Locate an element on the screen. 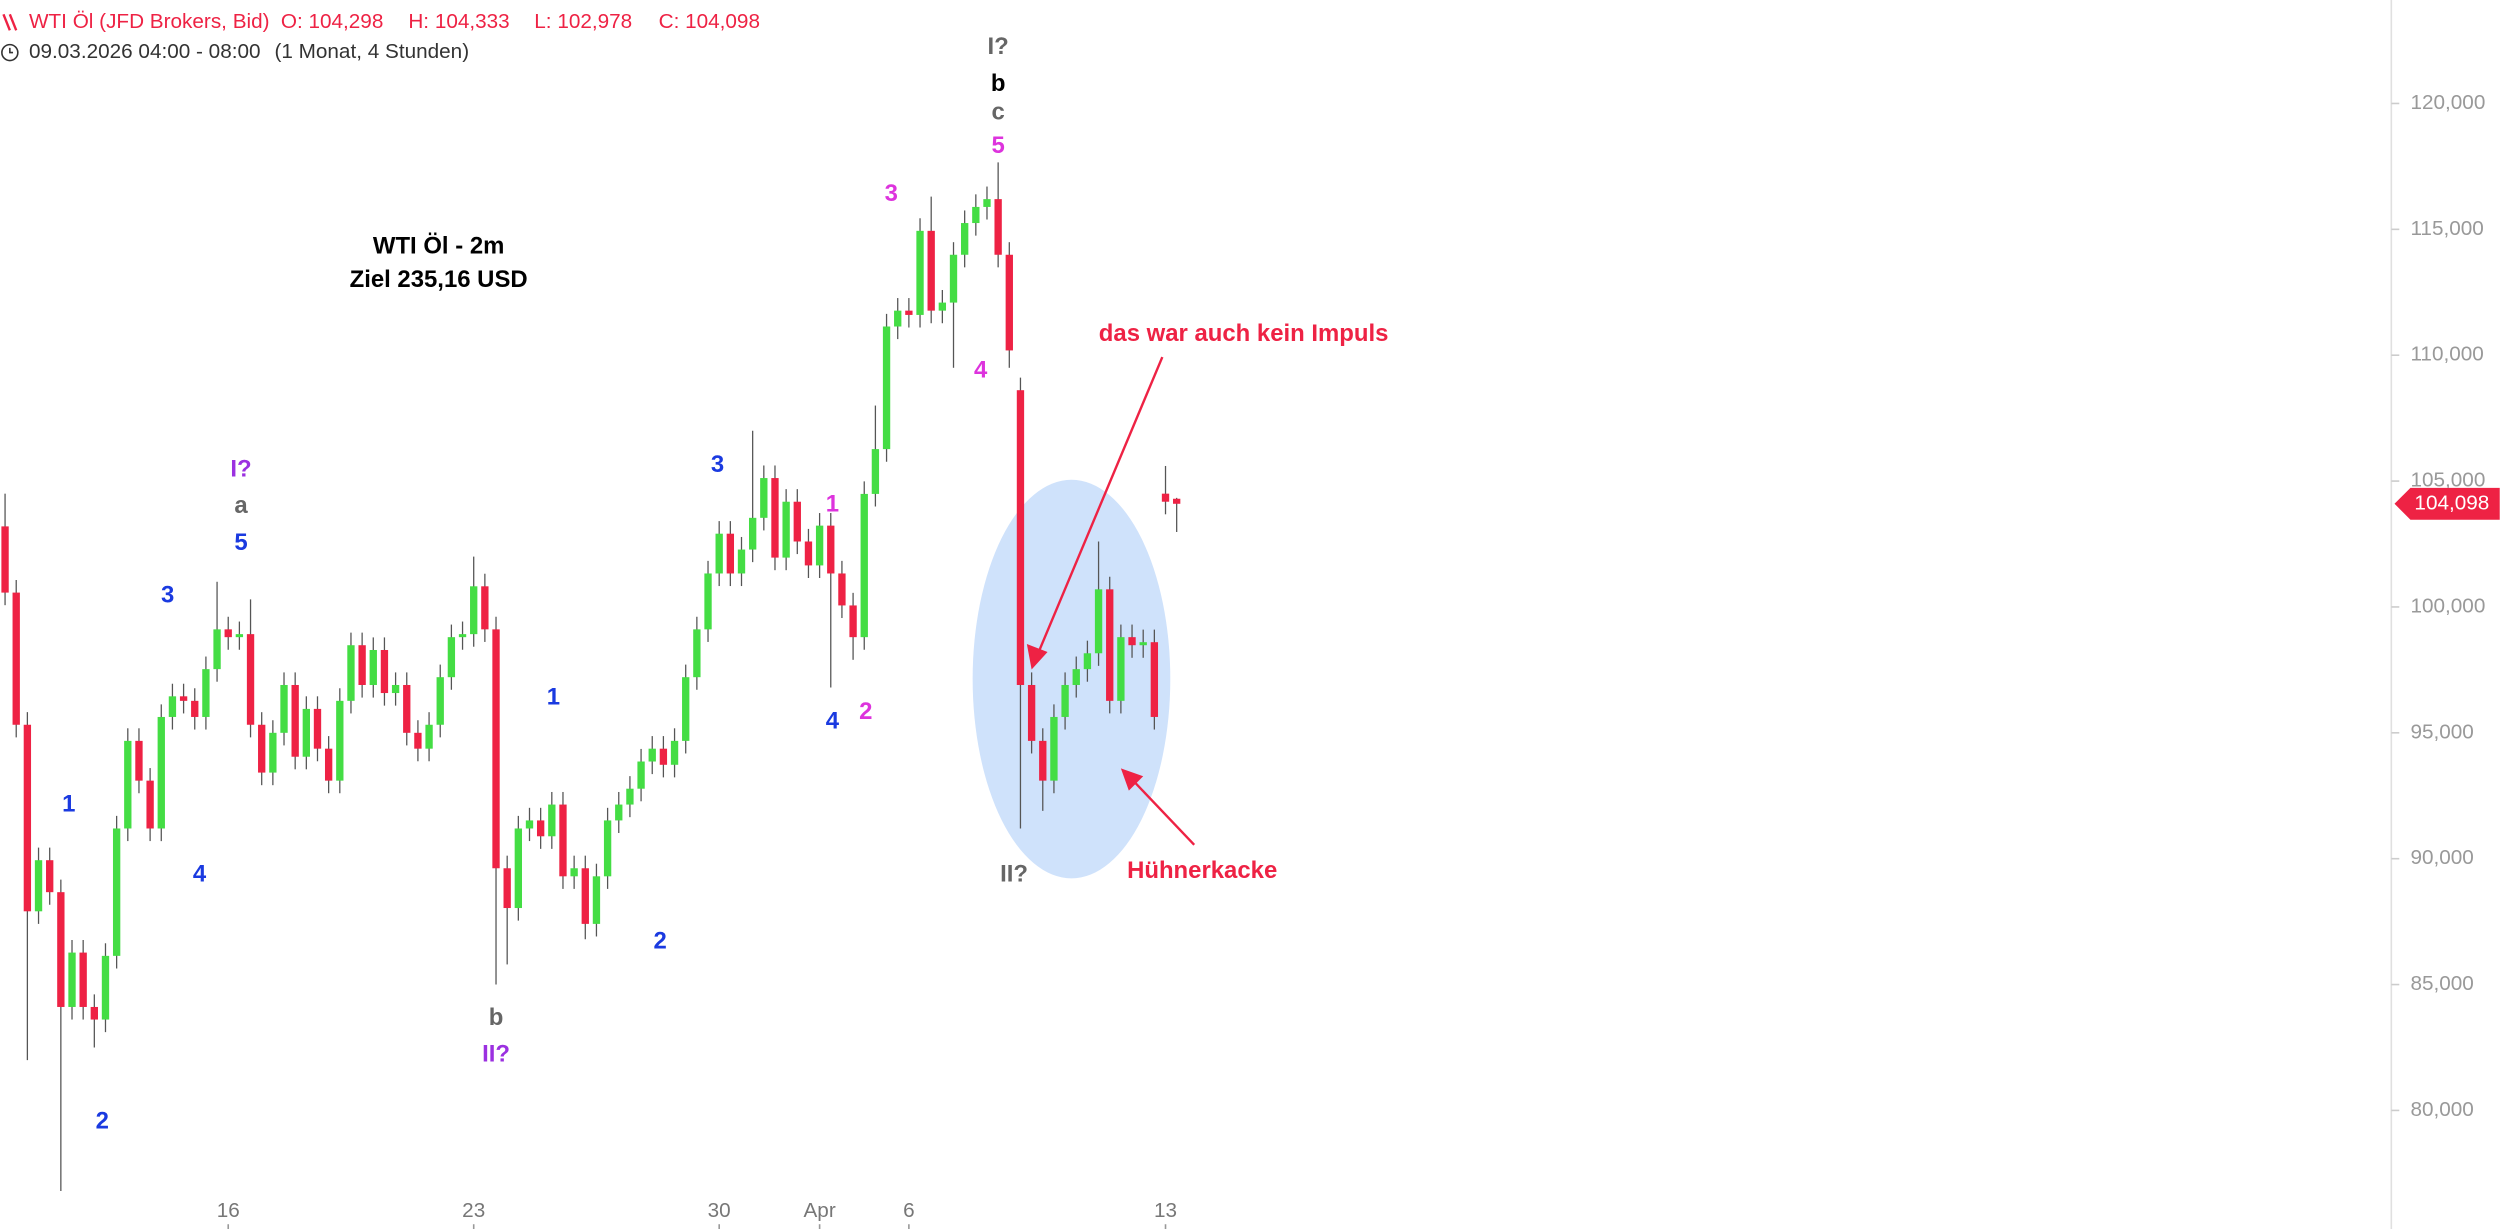 The image size is (2500, 1229). ohlc-high: H: 104,333 is located at coordinates (458, 21).